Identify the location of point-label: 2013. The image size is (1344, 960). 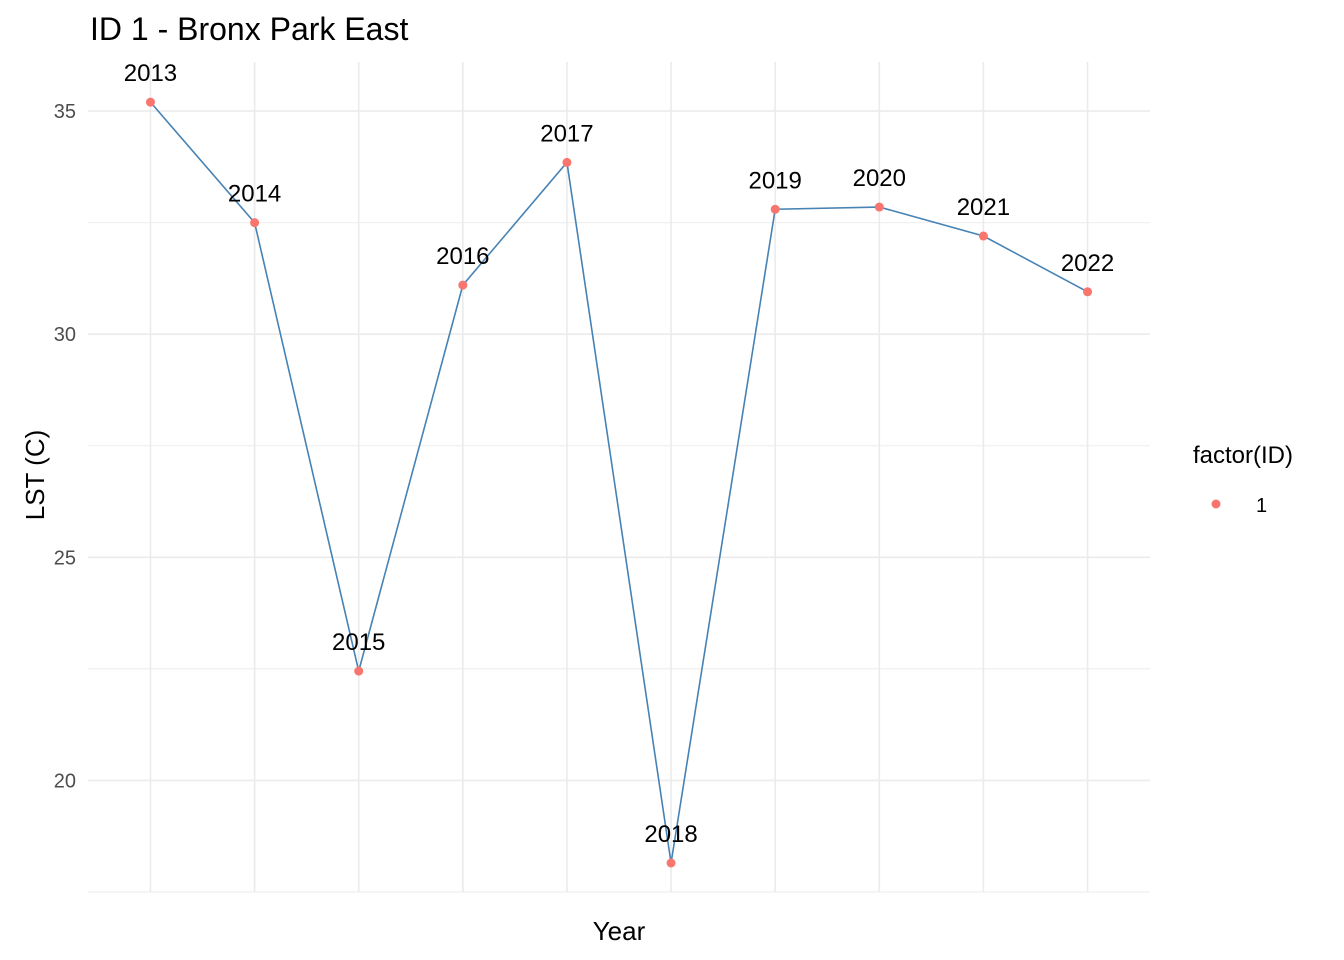
(150, 73).